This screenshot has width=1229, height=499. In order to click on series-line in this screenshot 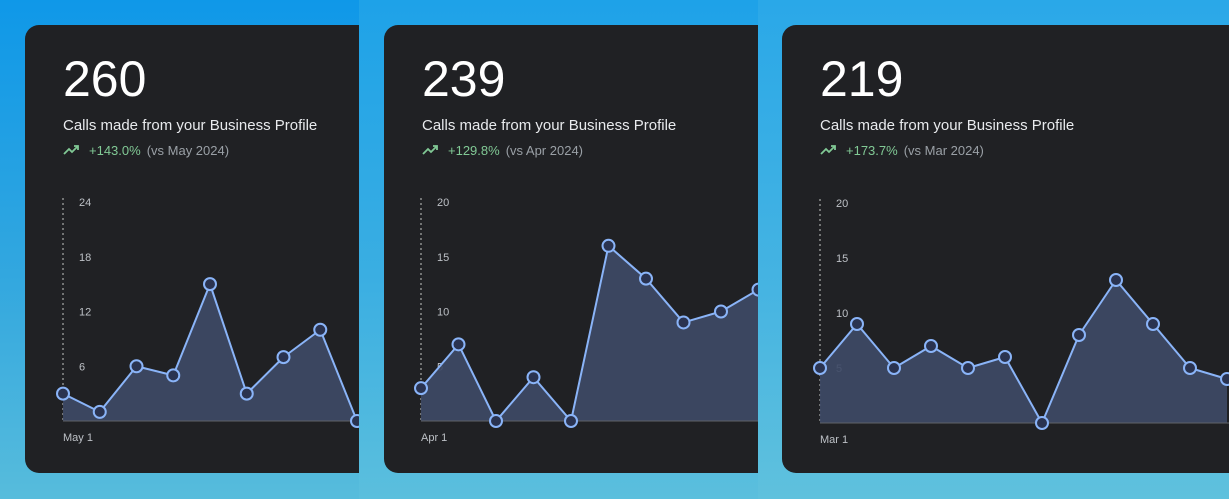, I will do `click(1023, 351)`.